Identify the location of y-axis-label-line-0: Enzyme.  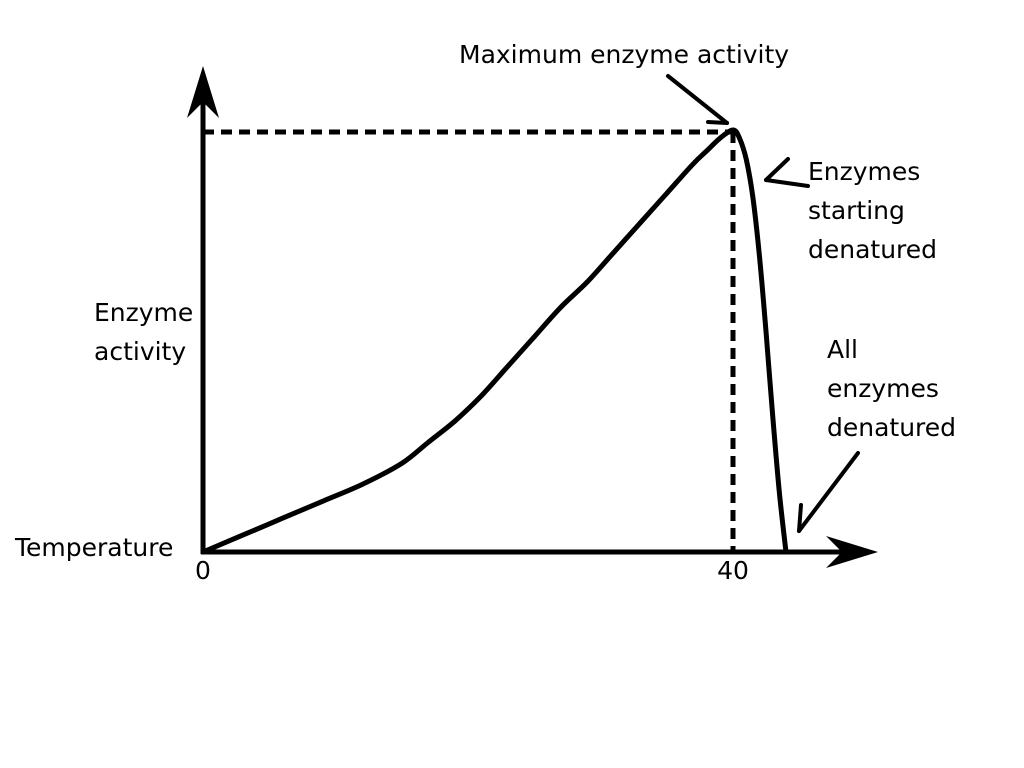
(143, 312).